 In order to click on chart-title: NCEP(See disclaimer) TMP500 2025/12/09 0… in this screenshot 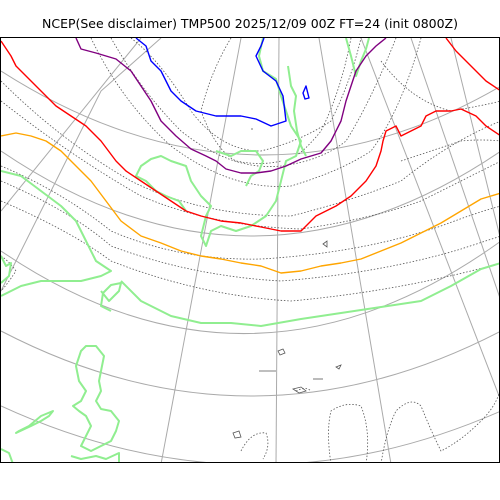, I will do `click(249, 23)`.